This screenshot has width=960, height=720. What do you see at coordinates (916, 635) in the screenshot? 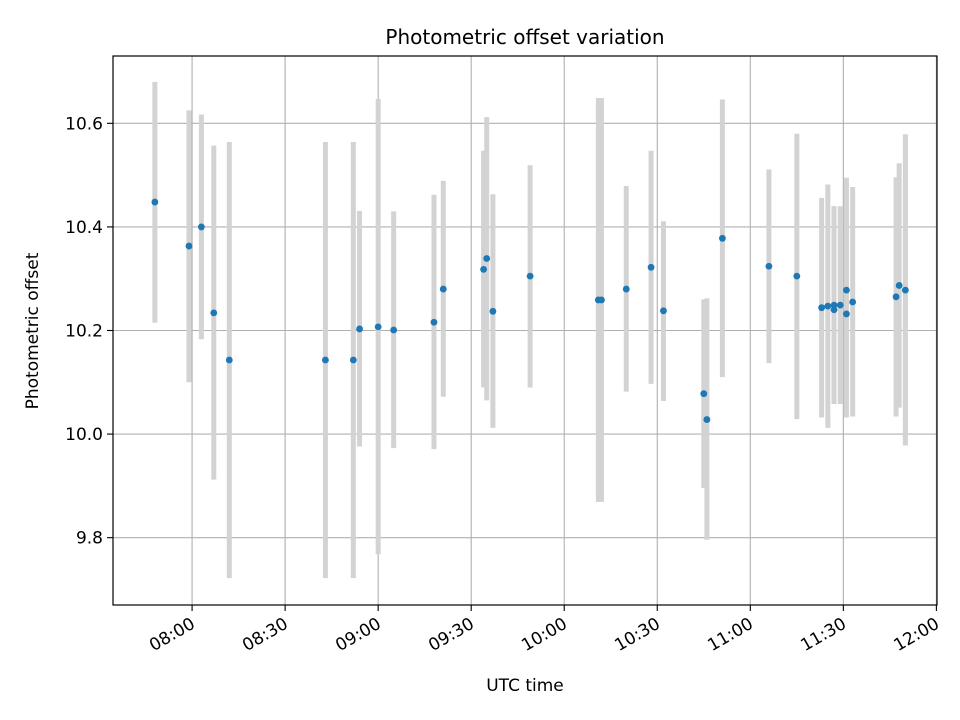
I see `x-tick-label: 12:00` at bounding box center [916, 635].